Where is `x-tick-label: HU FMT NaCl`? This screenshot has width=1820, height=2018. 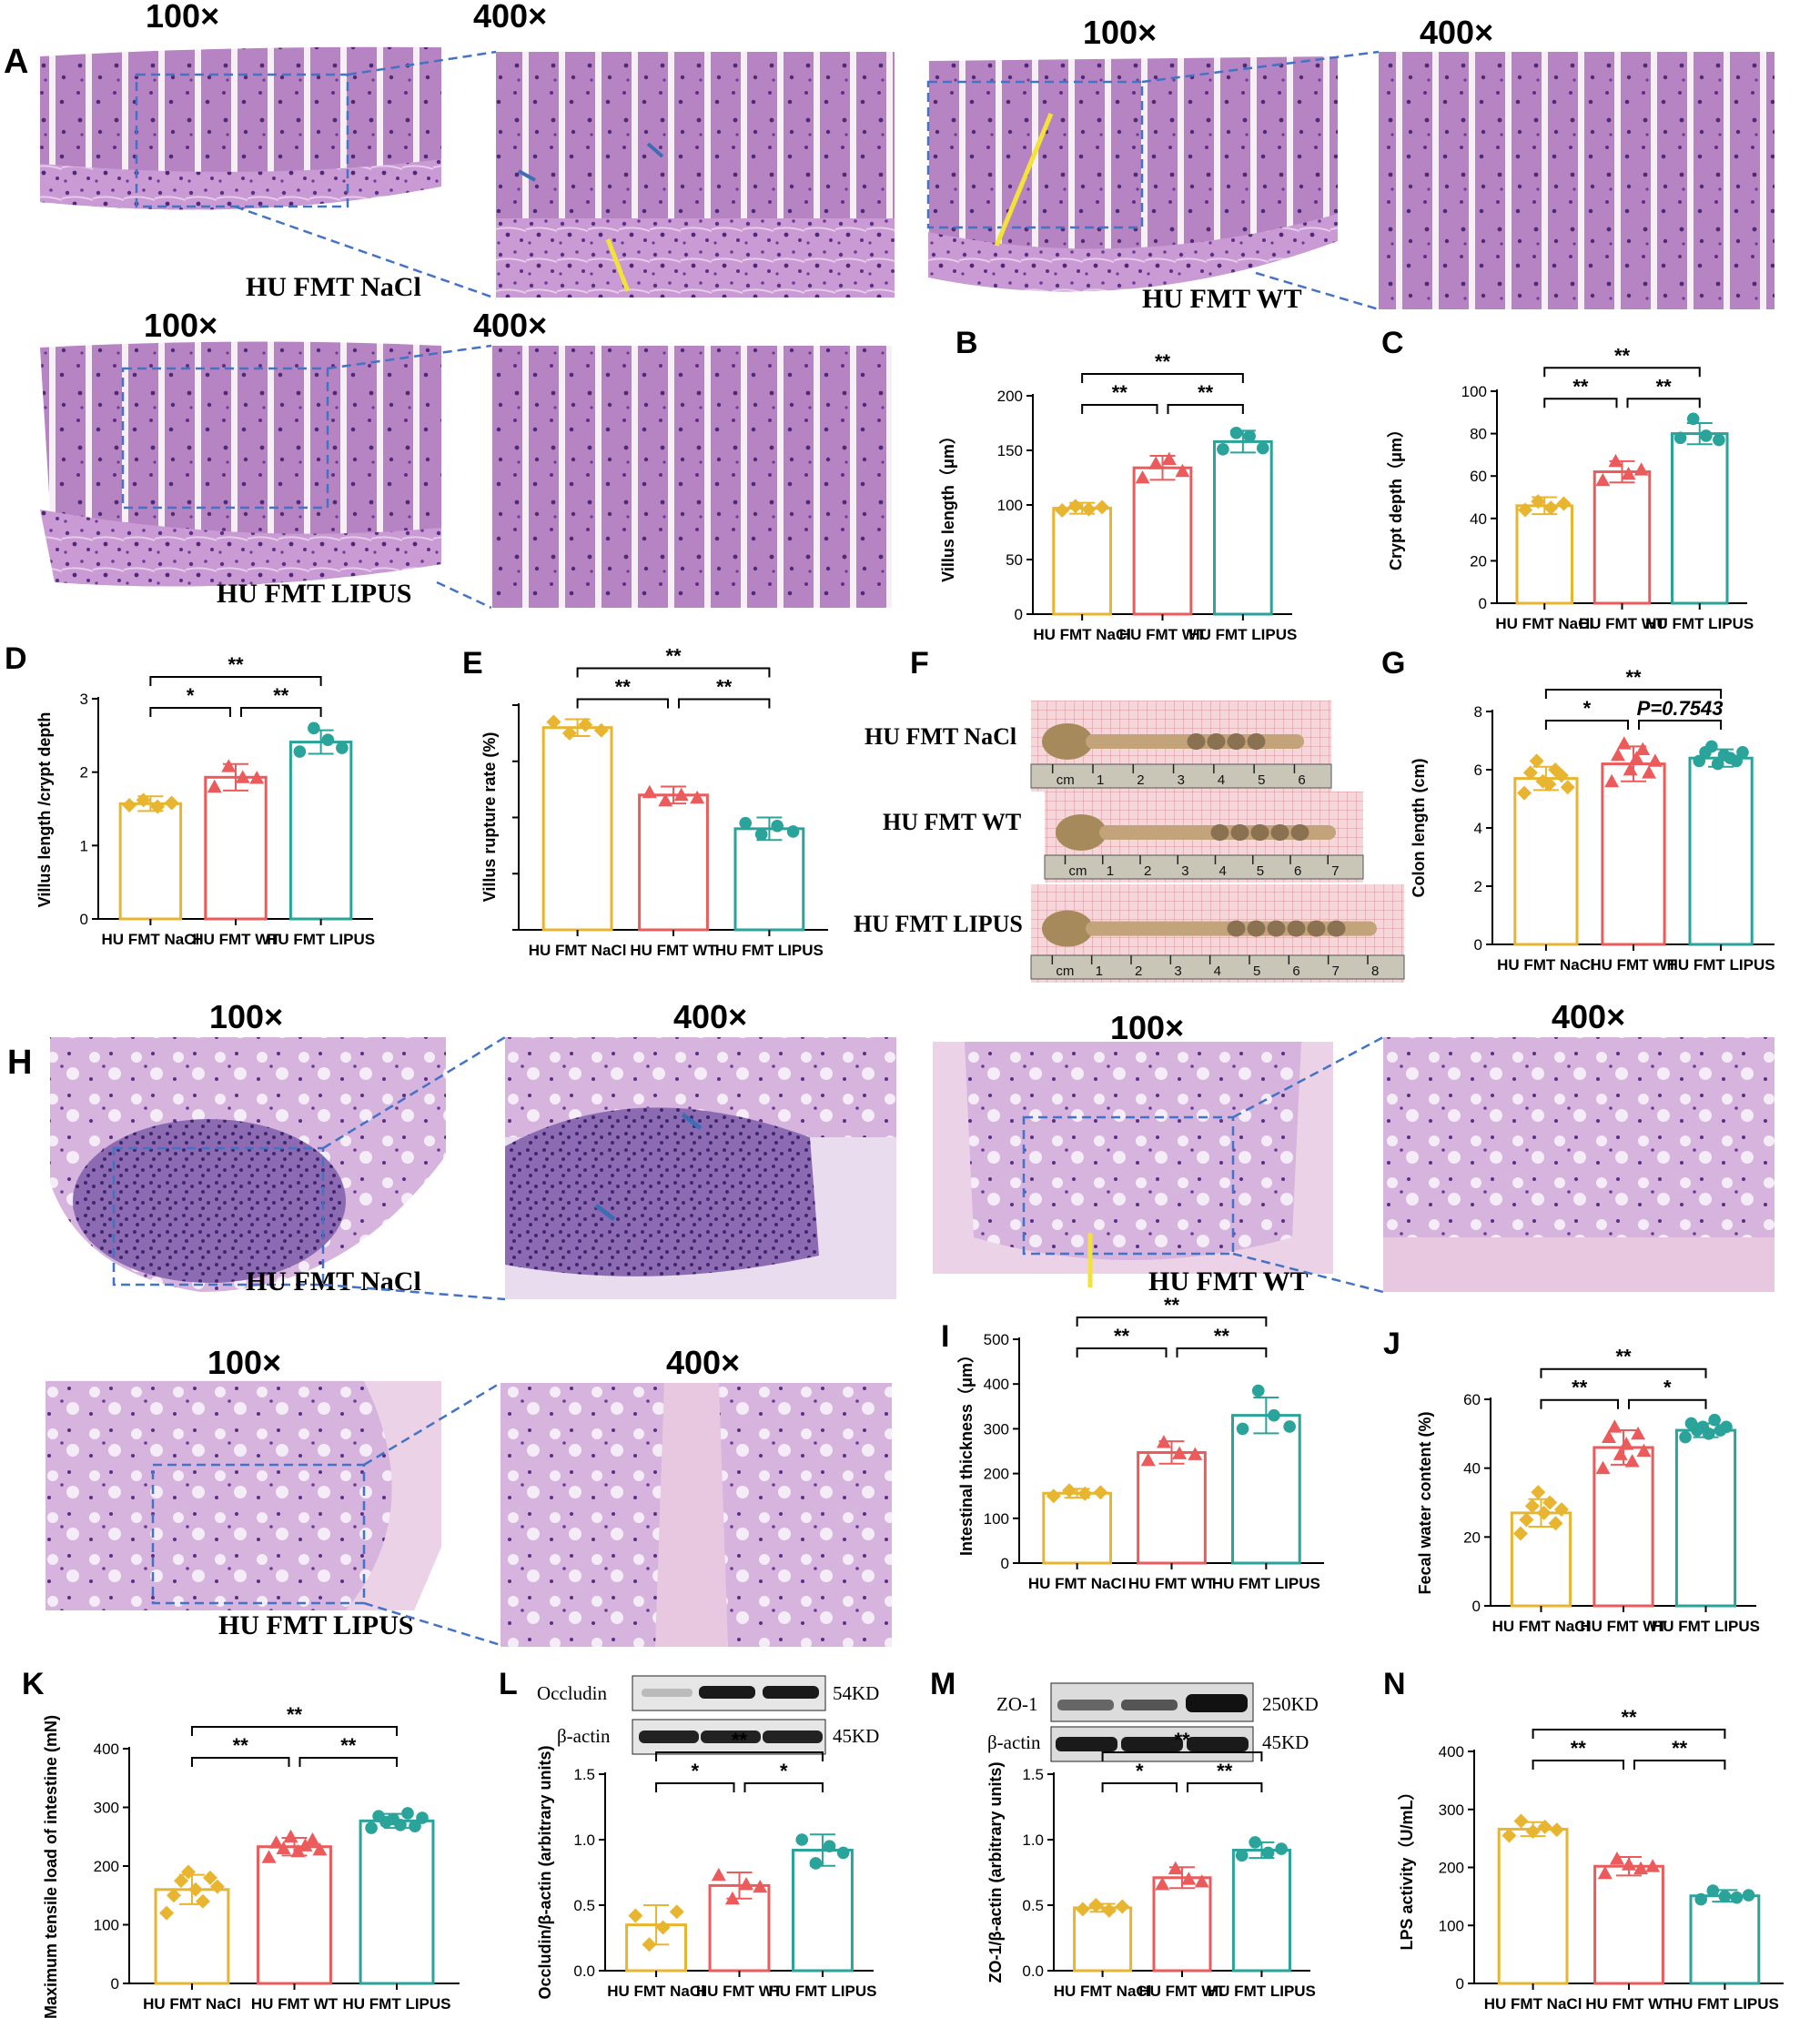
x-tick-label: HU FMT NaCl is located at coordinates (1078, 1583).